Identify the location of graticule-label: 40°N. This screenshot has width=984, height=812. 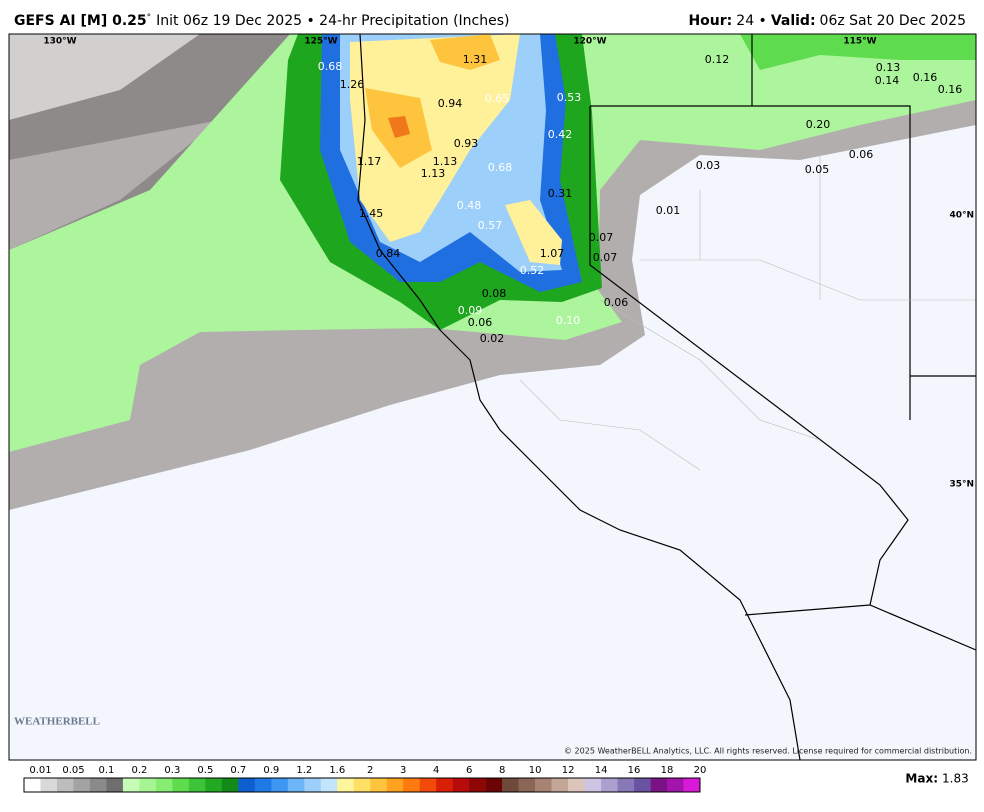
(961, 216).